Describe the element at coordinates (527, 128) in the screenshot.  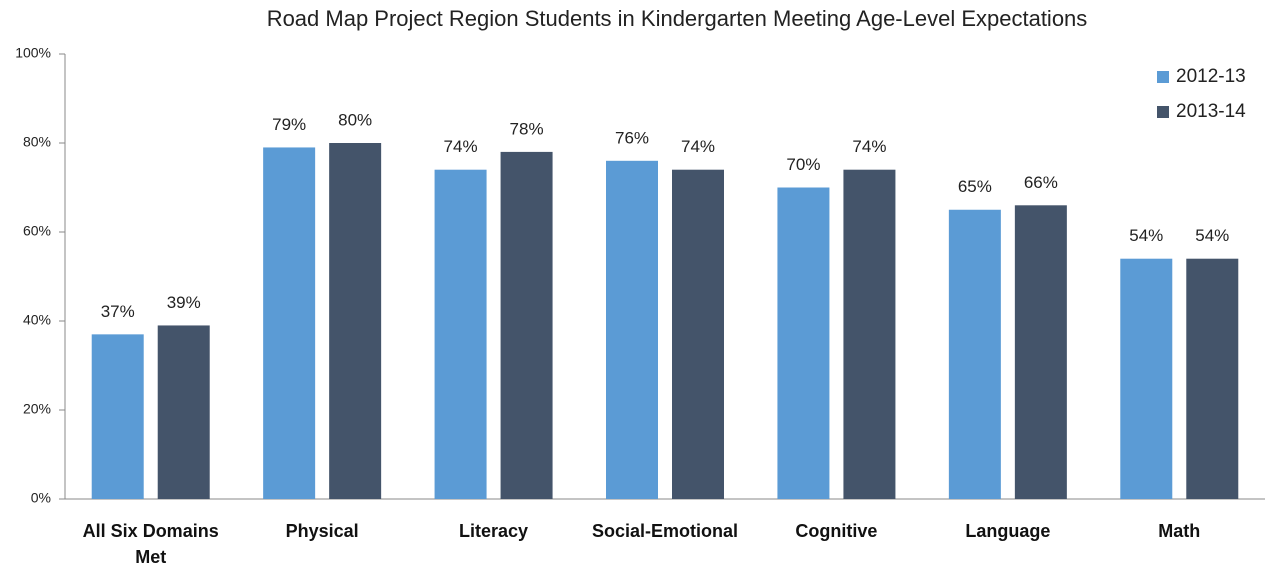
I see `value-label: 78%` at that location.